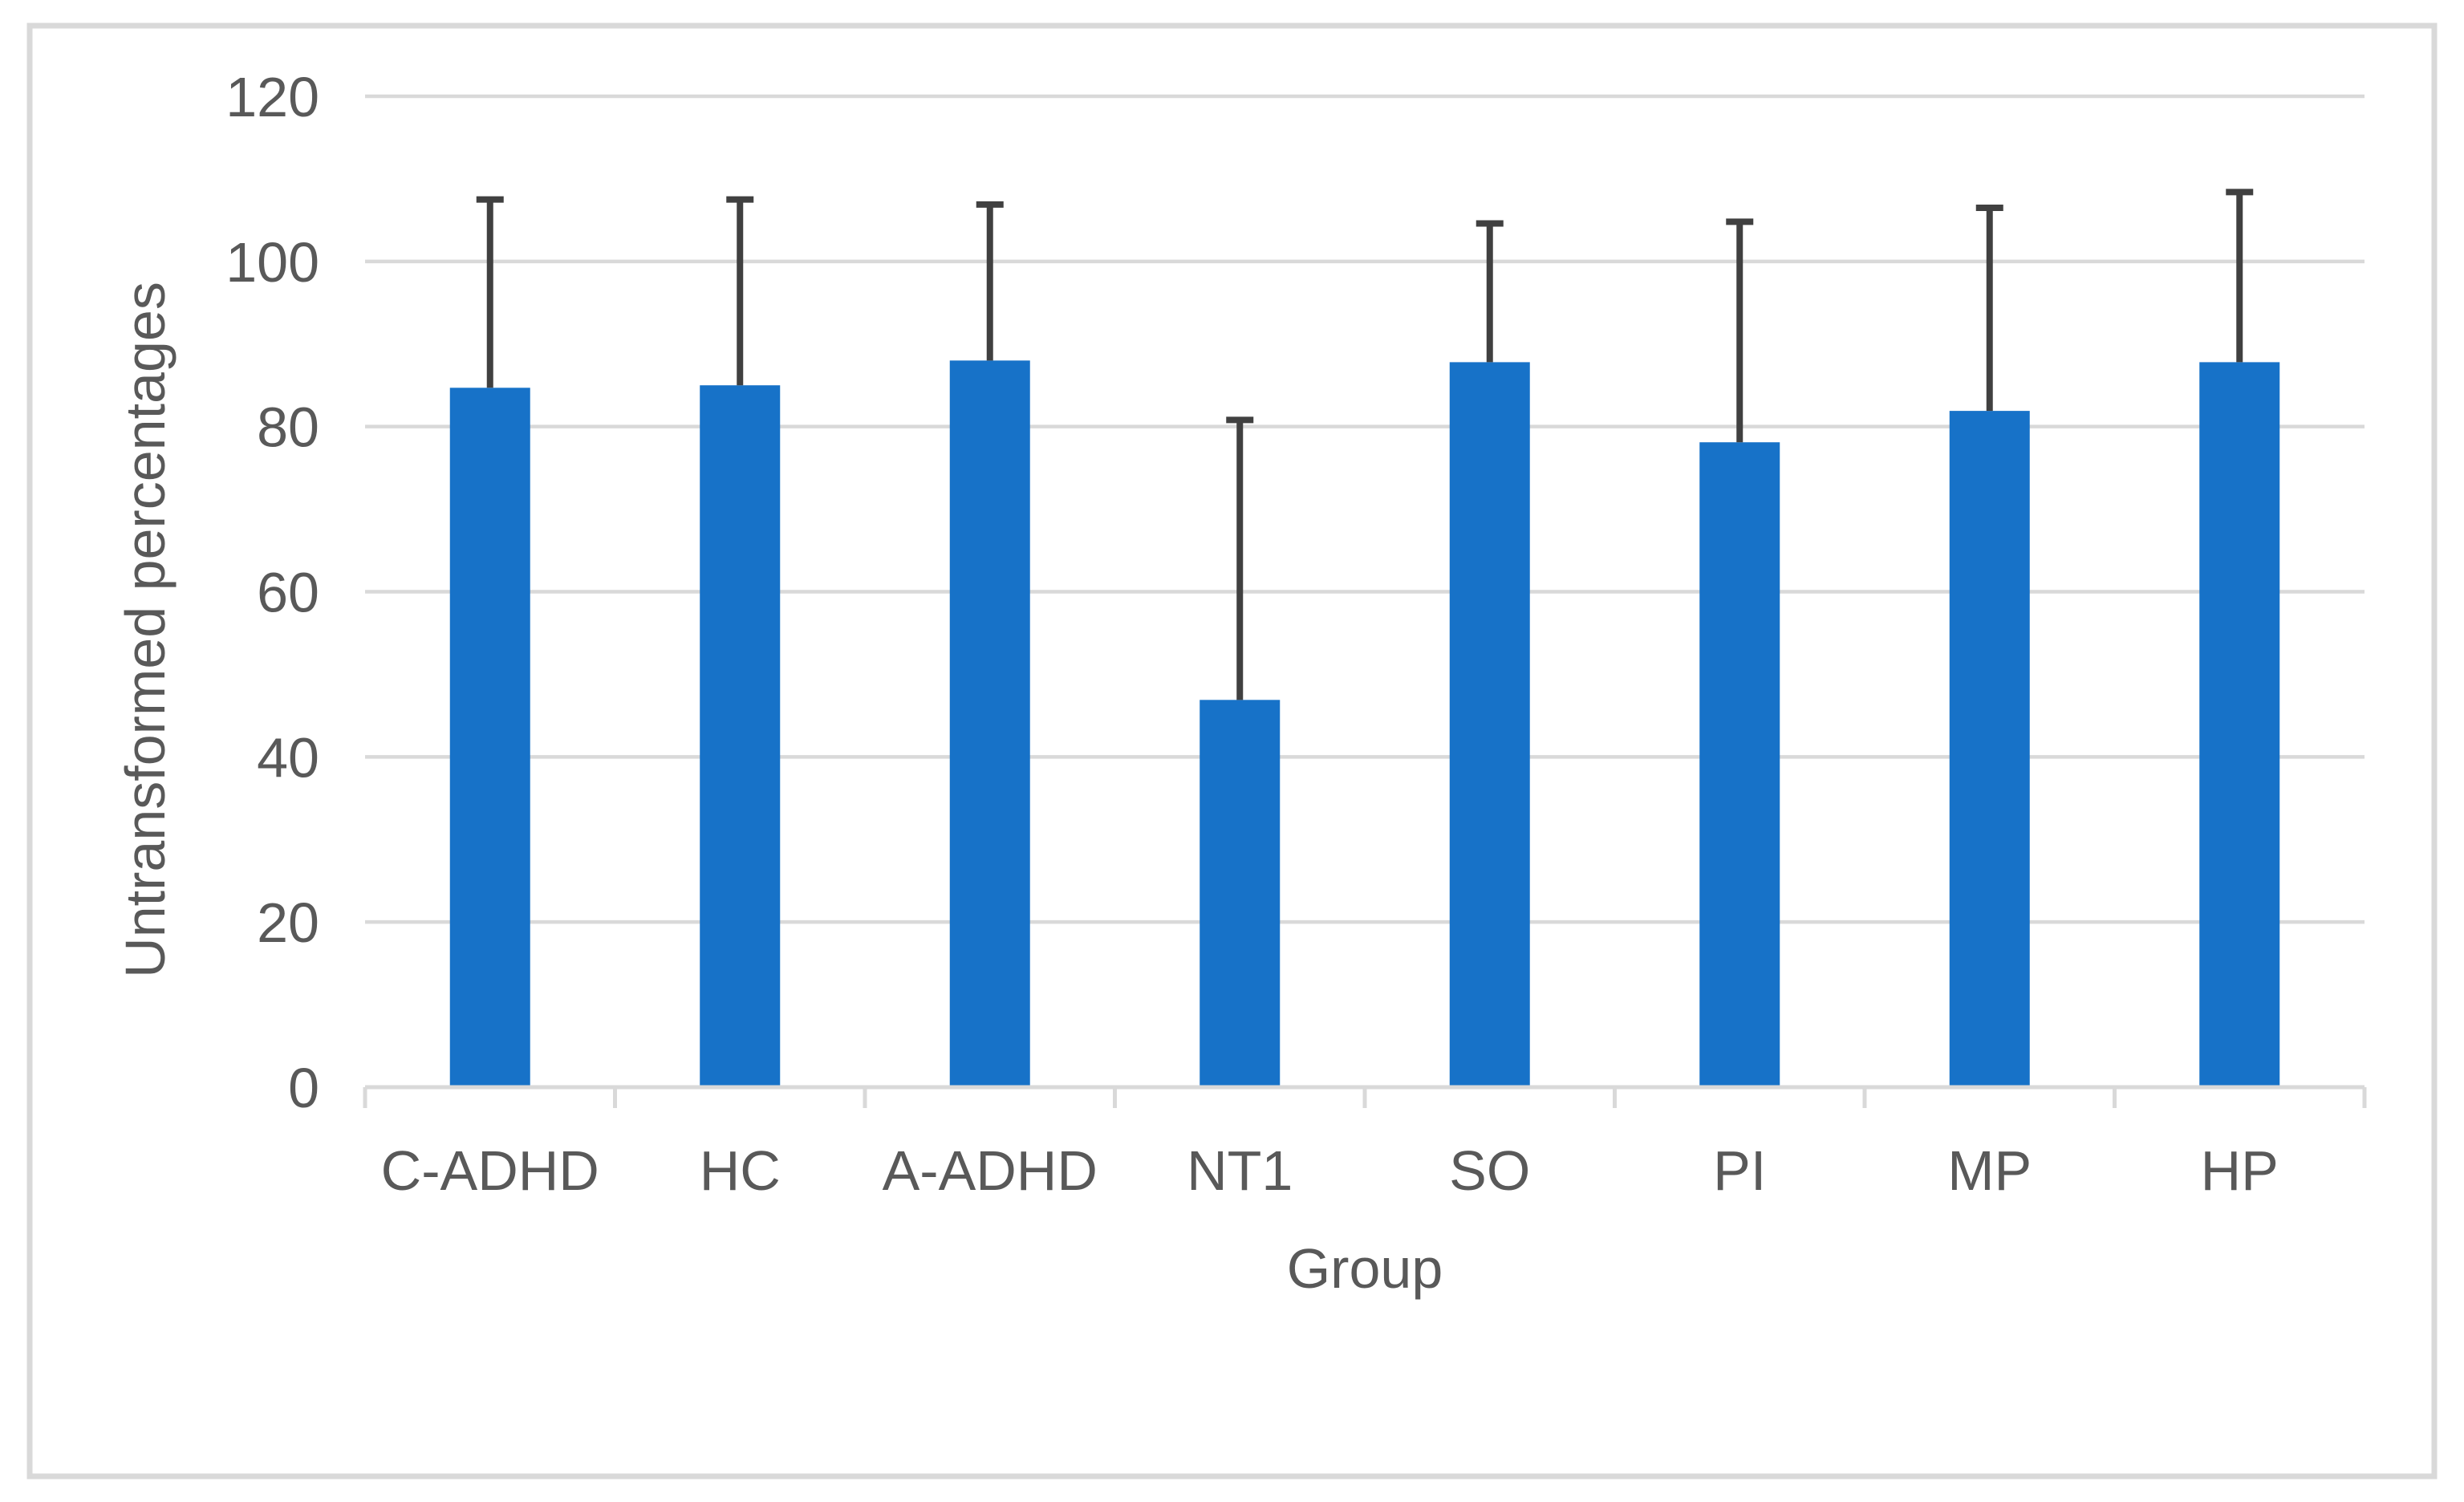 The height and width of the screenshot is (1502, 2464). I want to click on bar-HP, so click(2239, 724).